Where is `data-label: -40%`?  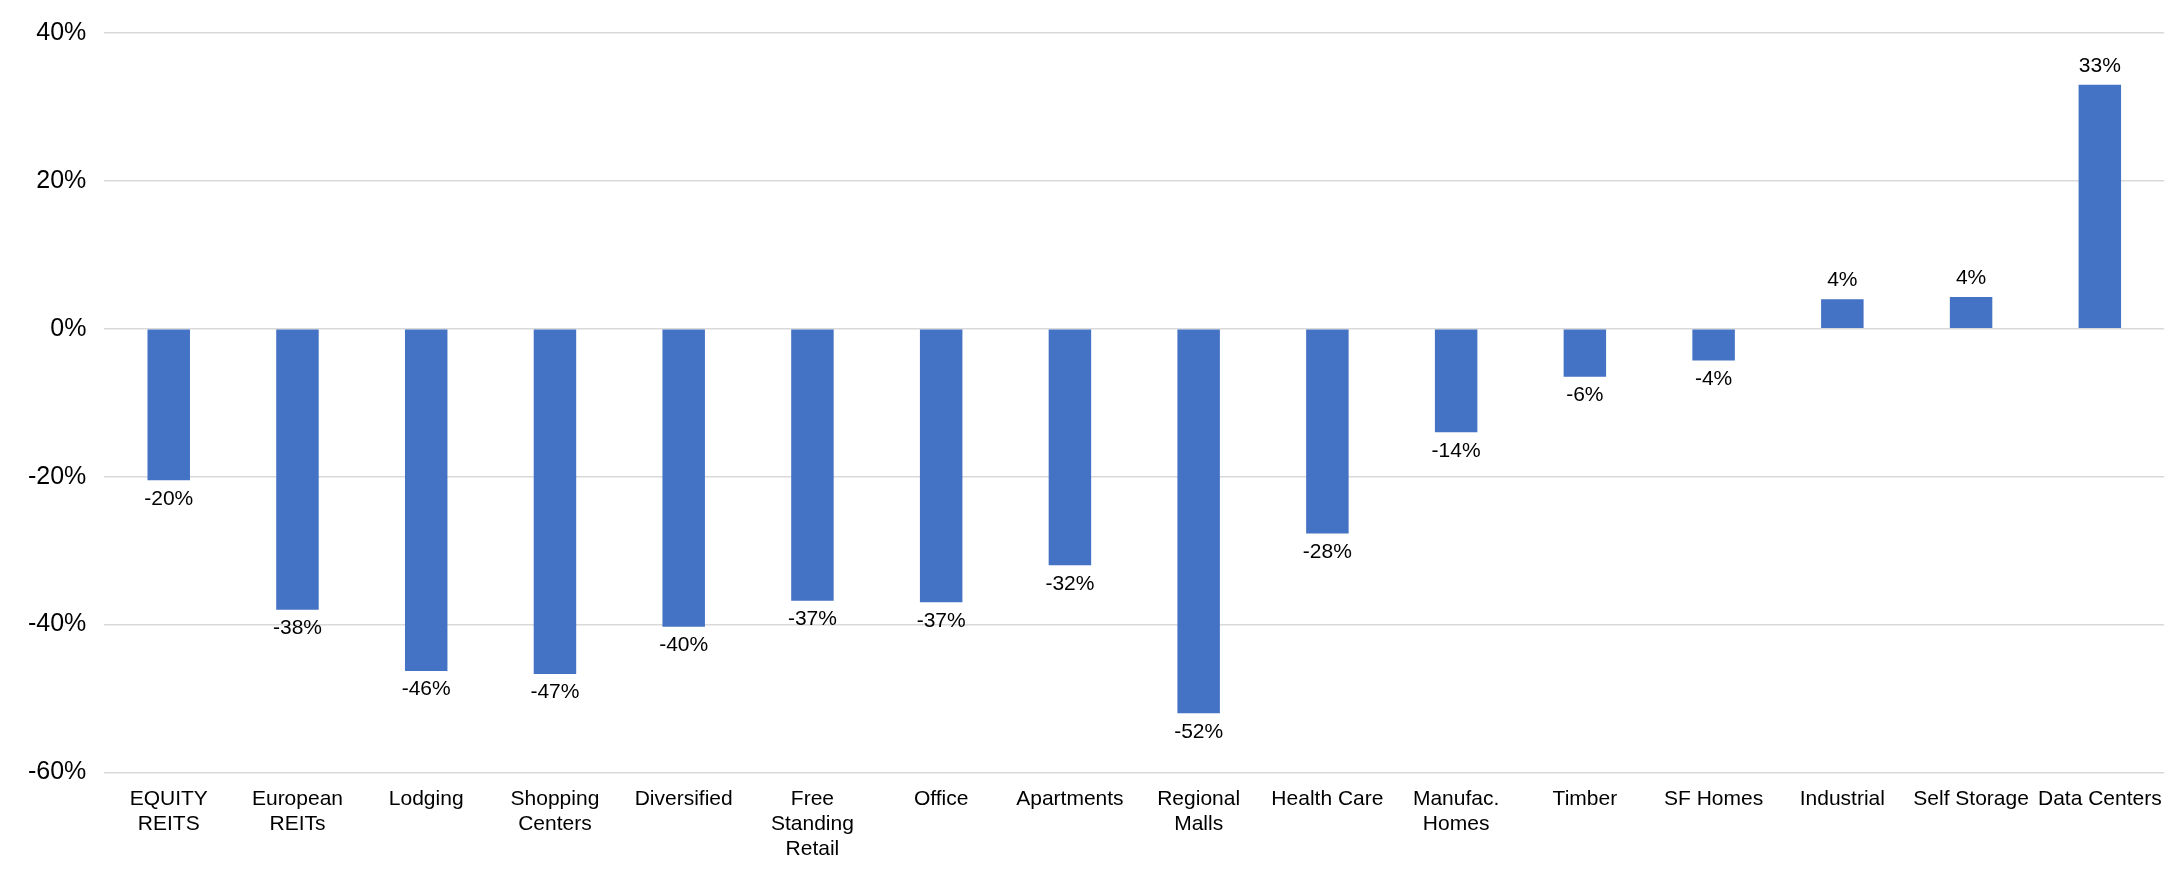
data-label: -40% is located at coordinates (684, 644).